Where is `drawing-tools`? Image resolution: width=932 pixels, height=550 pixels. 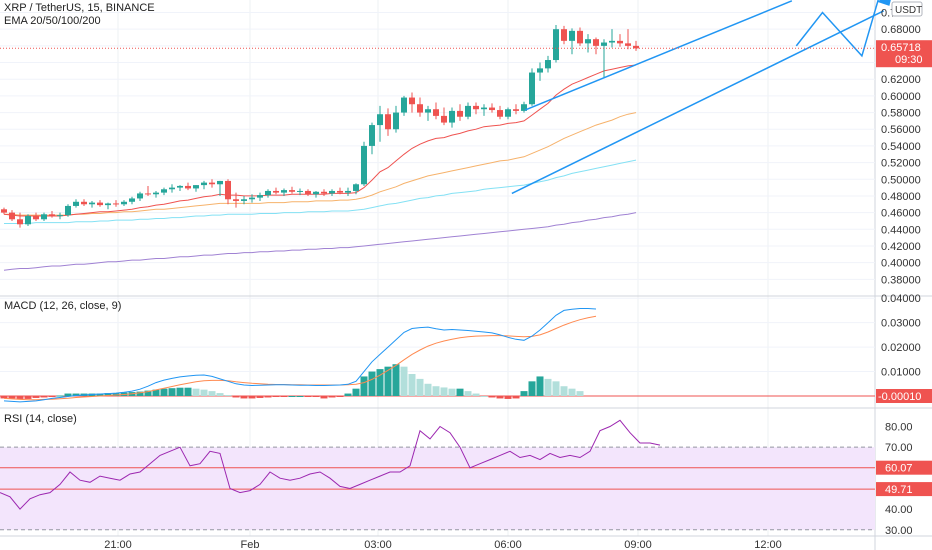 drawing-tools is located at coordinates (702, 97).